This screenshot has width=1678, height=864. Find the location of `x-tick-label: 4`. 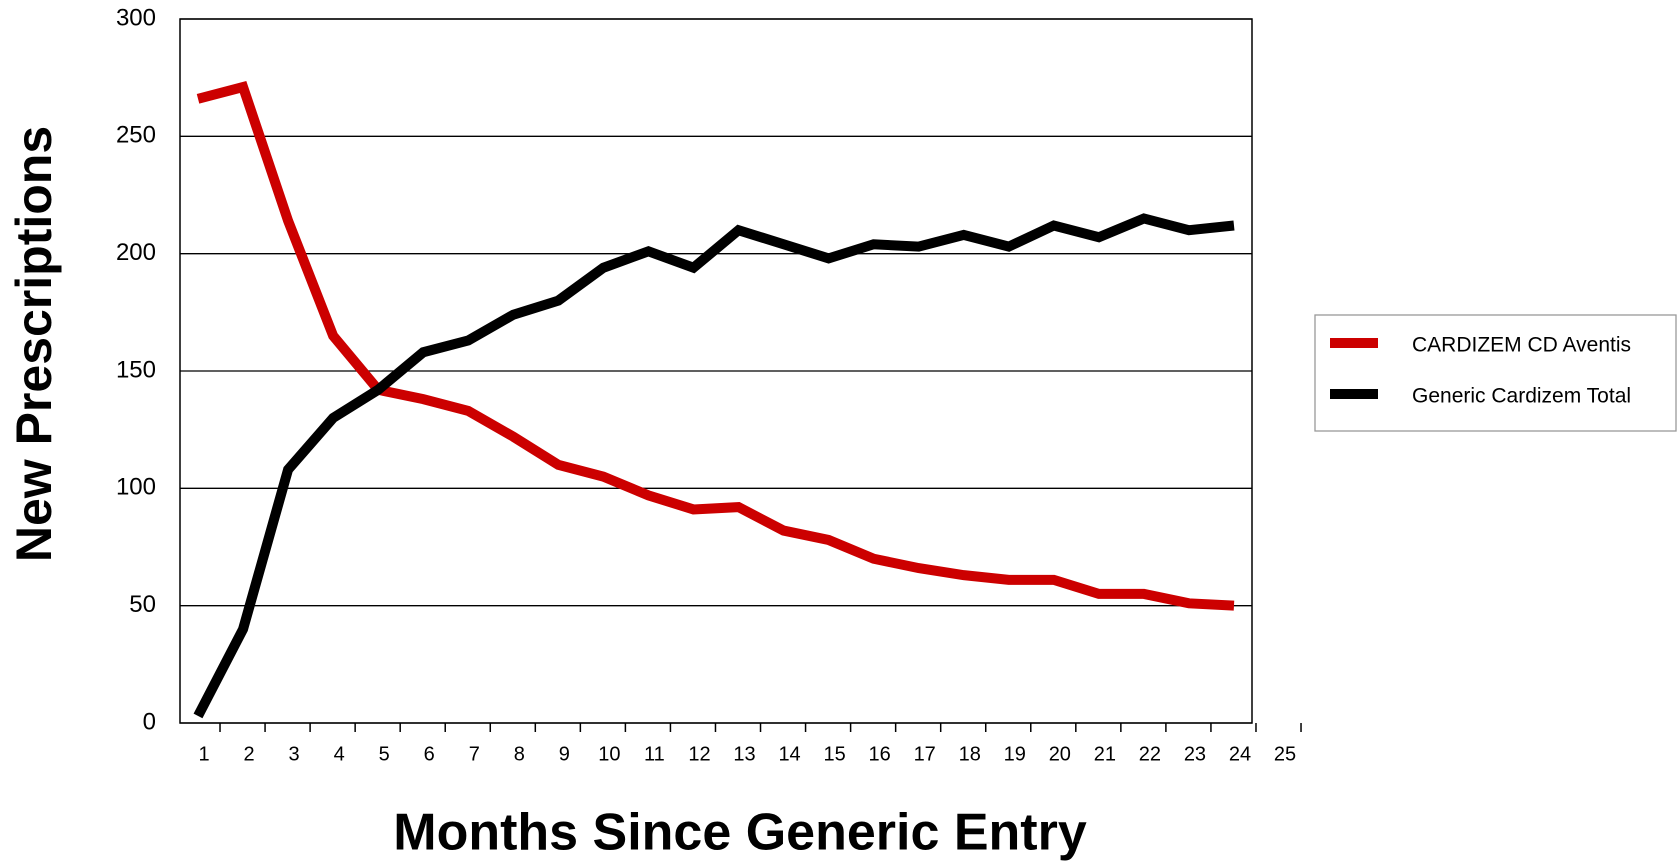

x-tick-label: 4 is located at coordinates (339, 754).